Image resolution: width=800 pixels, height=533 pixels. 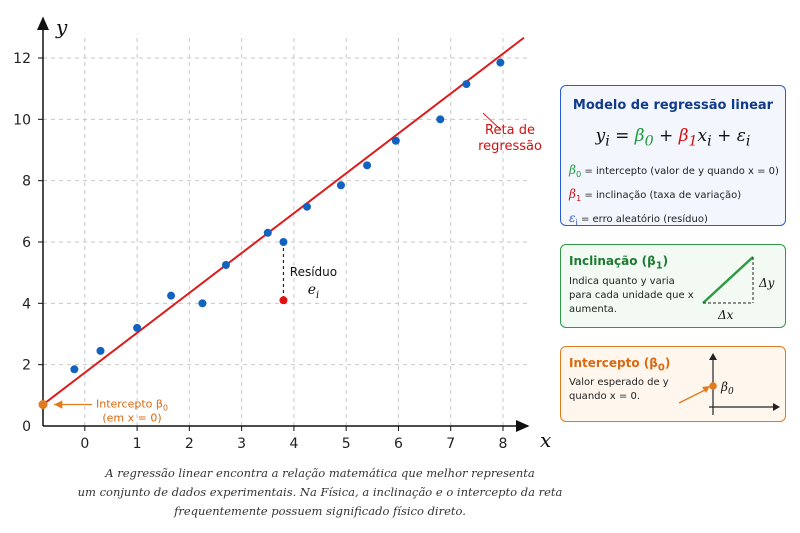 What do you see at coordinates (346, 444) in the screenshot?
I see `x-tick-label: 5` at bounding box center [346, 444].